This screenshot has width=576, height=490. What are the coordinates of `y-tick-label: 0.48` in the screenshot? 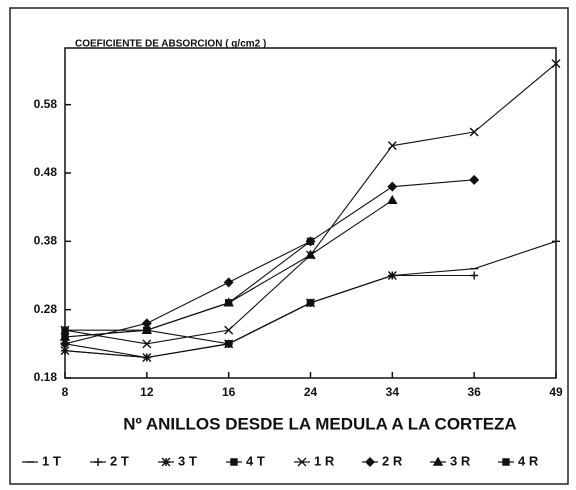 It's located at (46, 172).